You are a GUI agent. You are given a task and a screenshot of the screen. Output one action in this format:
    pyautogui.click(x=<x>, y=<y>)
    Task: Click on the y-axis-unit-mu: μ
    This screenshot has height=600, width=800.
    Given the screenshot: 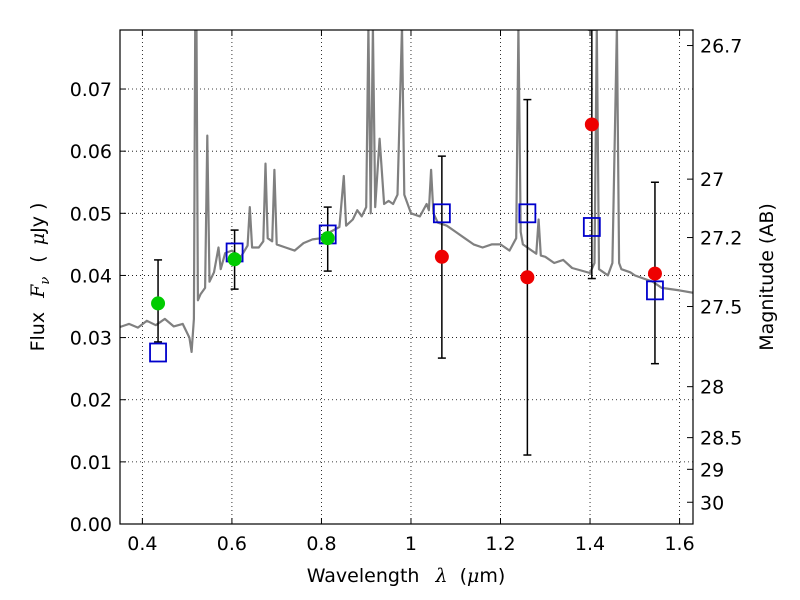 What is the action you would take?
    pyautogui.click(x=38, y=239)
    